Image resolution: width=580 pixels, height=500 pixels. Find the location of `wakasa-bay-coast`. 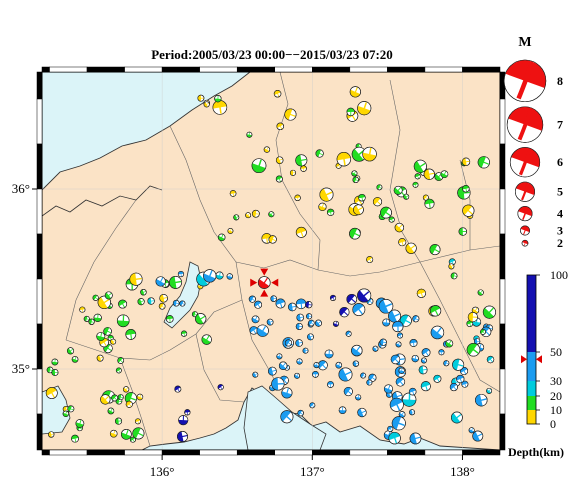

wakasa-bay-coast is located at coordinates (102, 201).